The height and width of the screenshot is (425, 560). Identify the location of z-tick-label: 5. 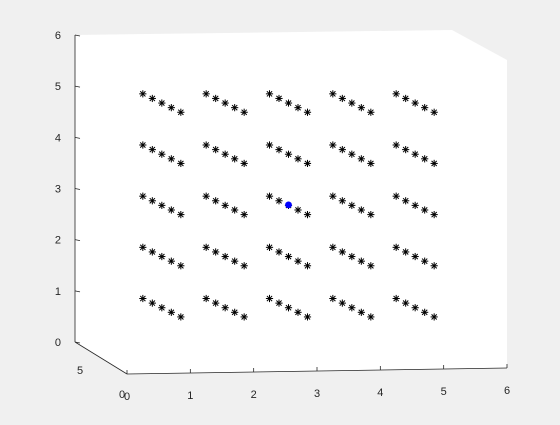
(80, 371).